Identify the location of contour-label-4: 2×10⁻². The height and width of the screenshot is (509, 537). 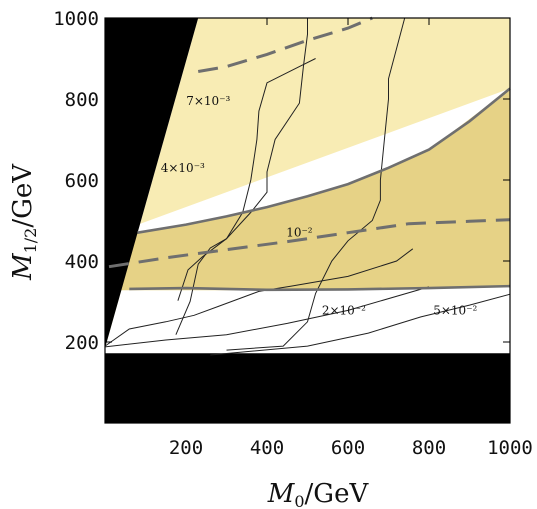
(344, 311).